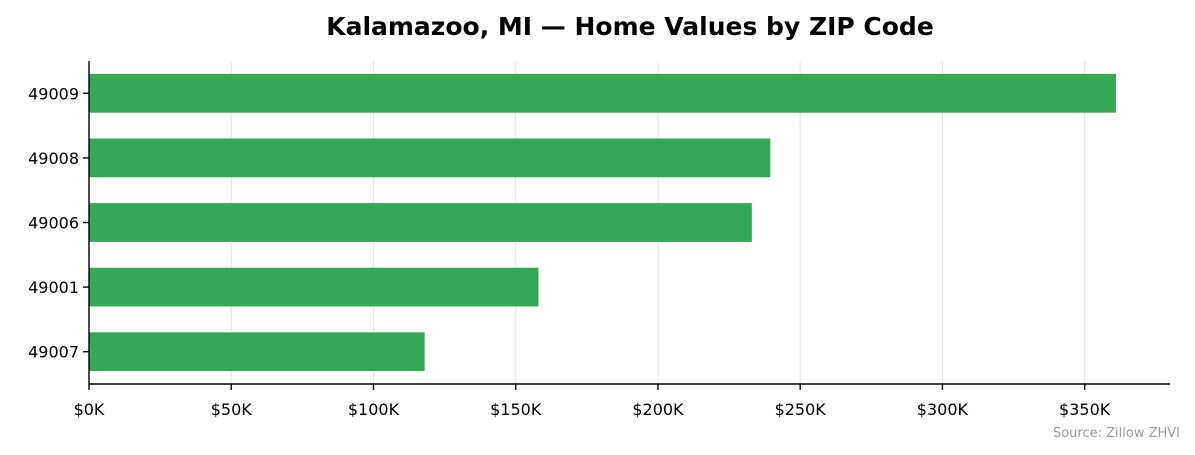 Image resolution: width=1195 pixels, height=455 pixels. I want to click on x-tick-label: $100K, so click(374, 409).